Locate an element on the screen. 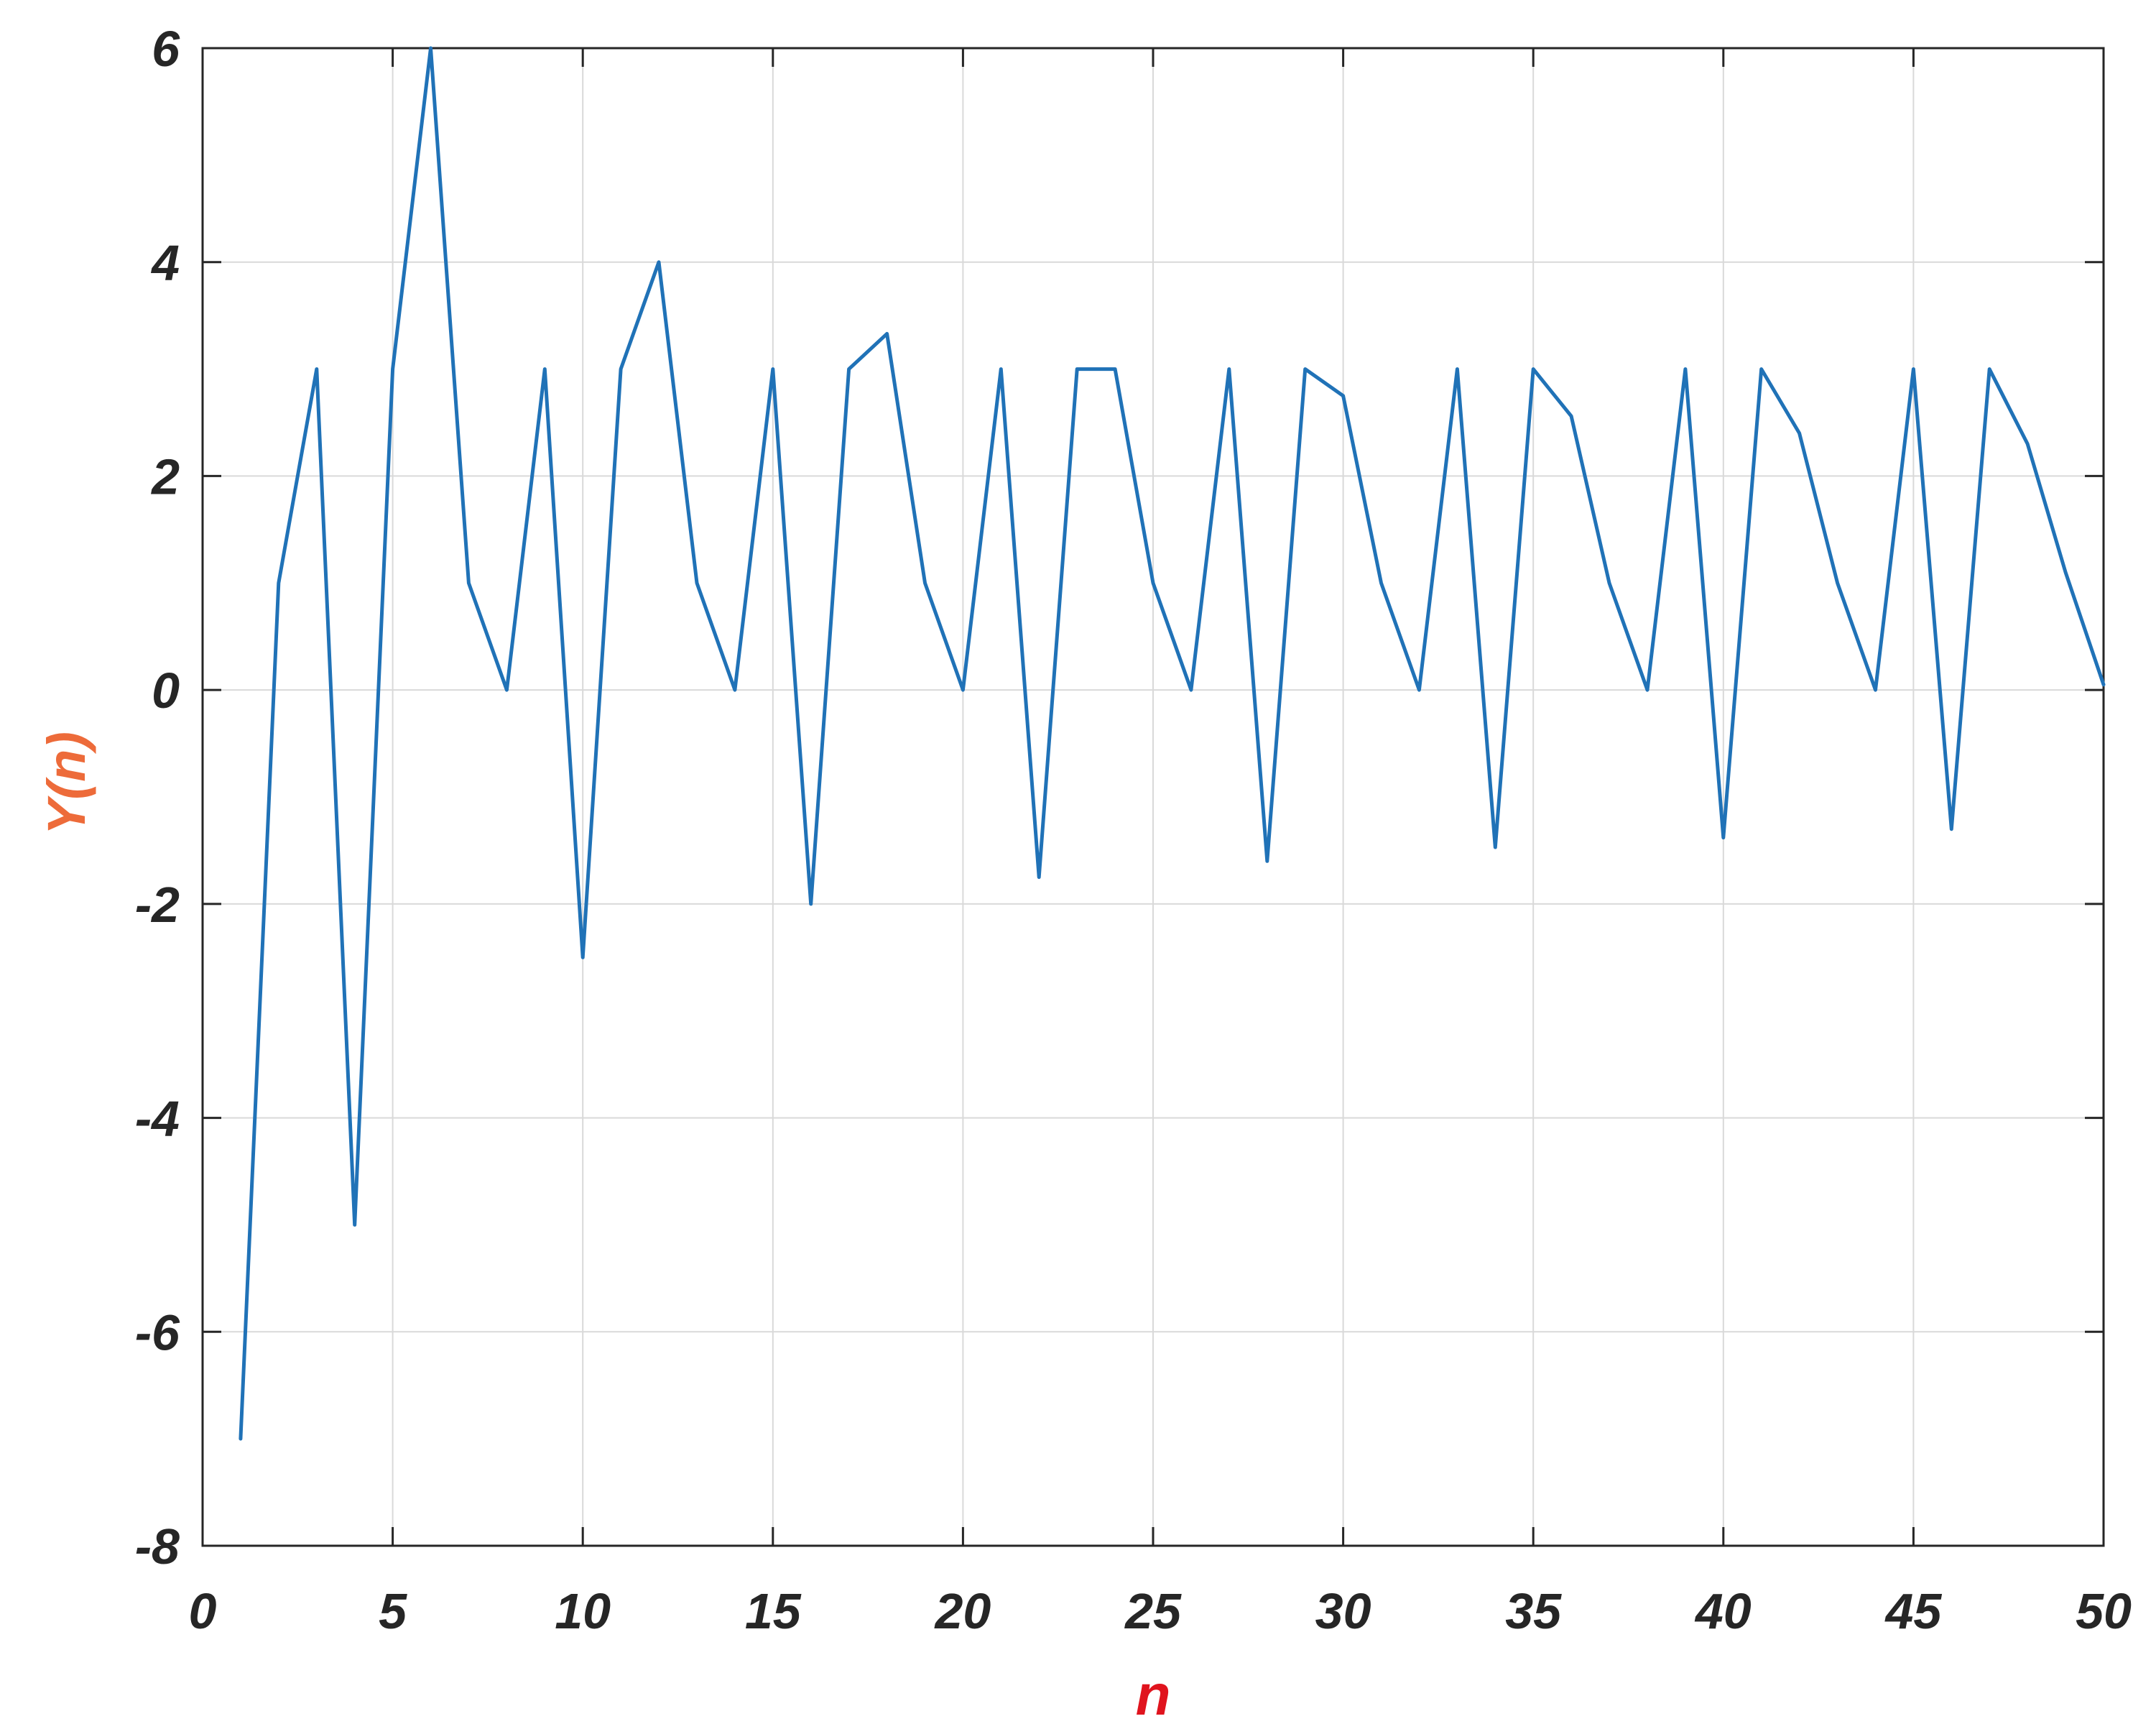 This screenshot has height=1729, width=2156. x-tick-label: 15 is located at coordinates (773, 1611).